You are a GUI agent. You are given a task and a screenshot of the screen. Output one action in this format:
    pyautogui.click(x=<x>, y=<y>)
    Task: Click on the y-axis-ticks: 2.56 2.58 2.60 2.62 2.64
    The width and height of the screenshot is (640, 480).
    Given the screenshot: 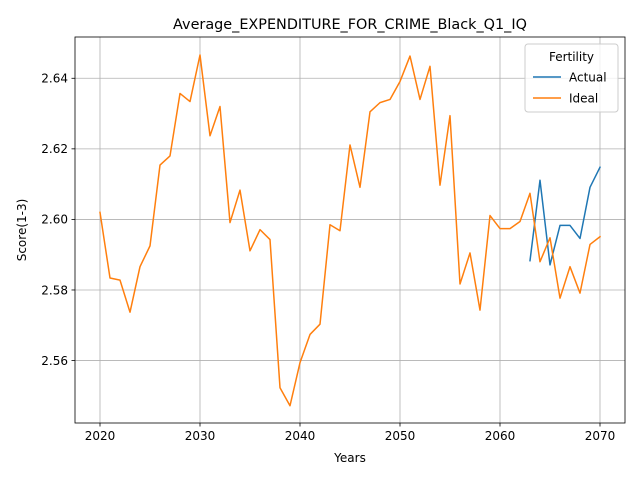 What is the action you would take?
    pyautogui.click(x=58, y=220)
    